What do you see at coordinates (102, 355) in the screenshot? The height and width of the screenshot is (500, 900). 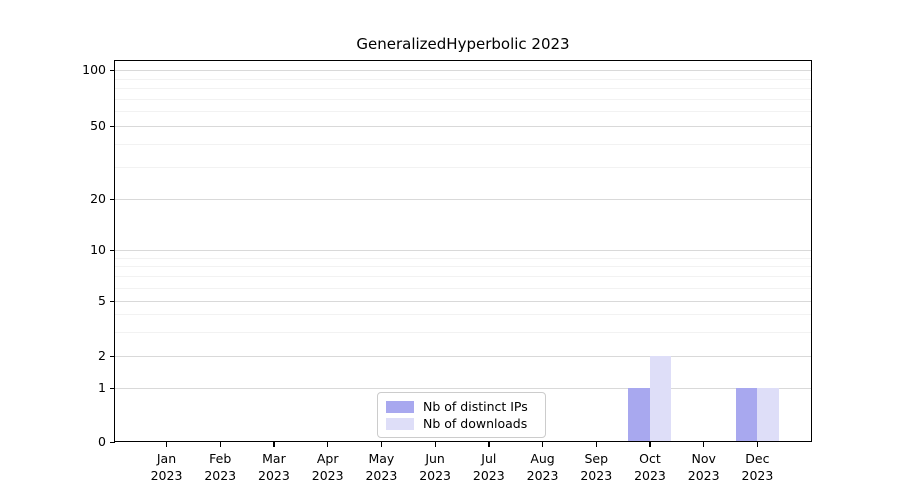 I see `y-axis-tick-label: 2` at bounding box center [102, 355].